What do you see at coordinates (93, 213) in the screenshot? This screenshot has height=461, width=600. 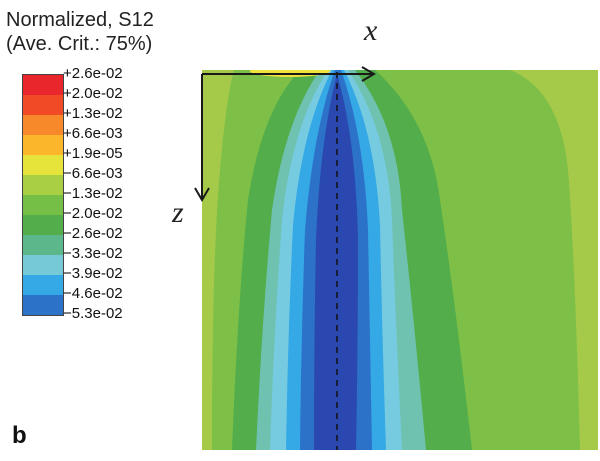 I see `legend-tick-label: −2.0e-02` at bounding box center [93, 213].